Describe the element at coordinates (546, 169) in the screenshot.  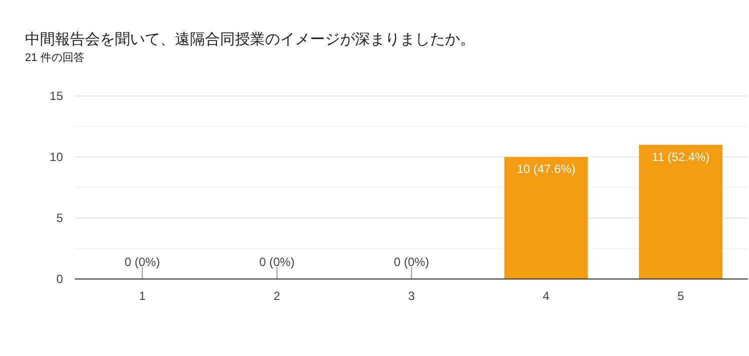
I see `data-label: 10 (47.6%)` at that location.